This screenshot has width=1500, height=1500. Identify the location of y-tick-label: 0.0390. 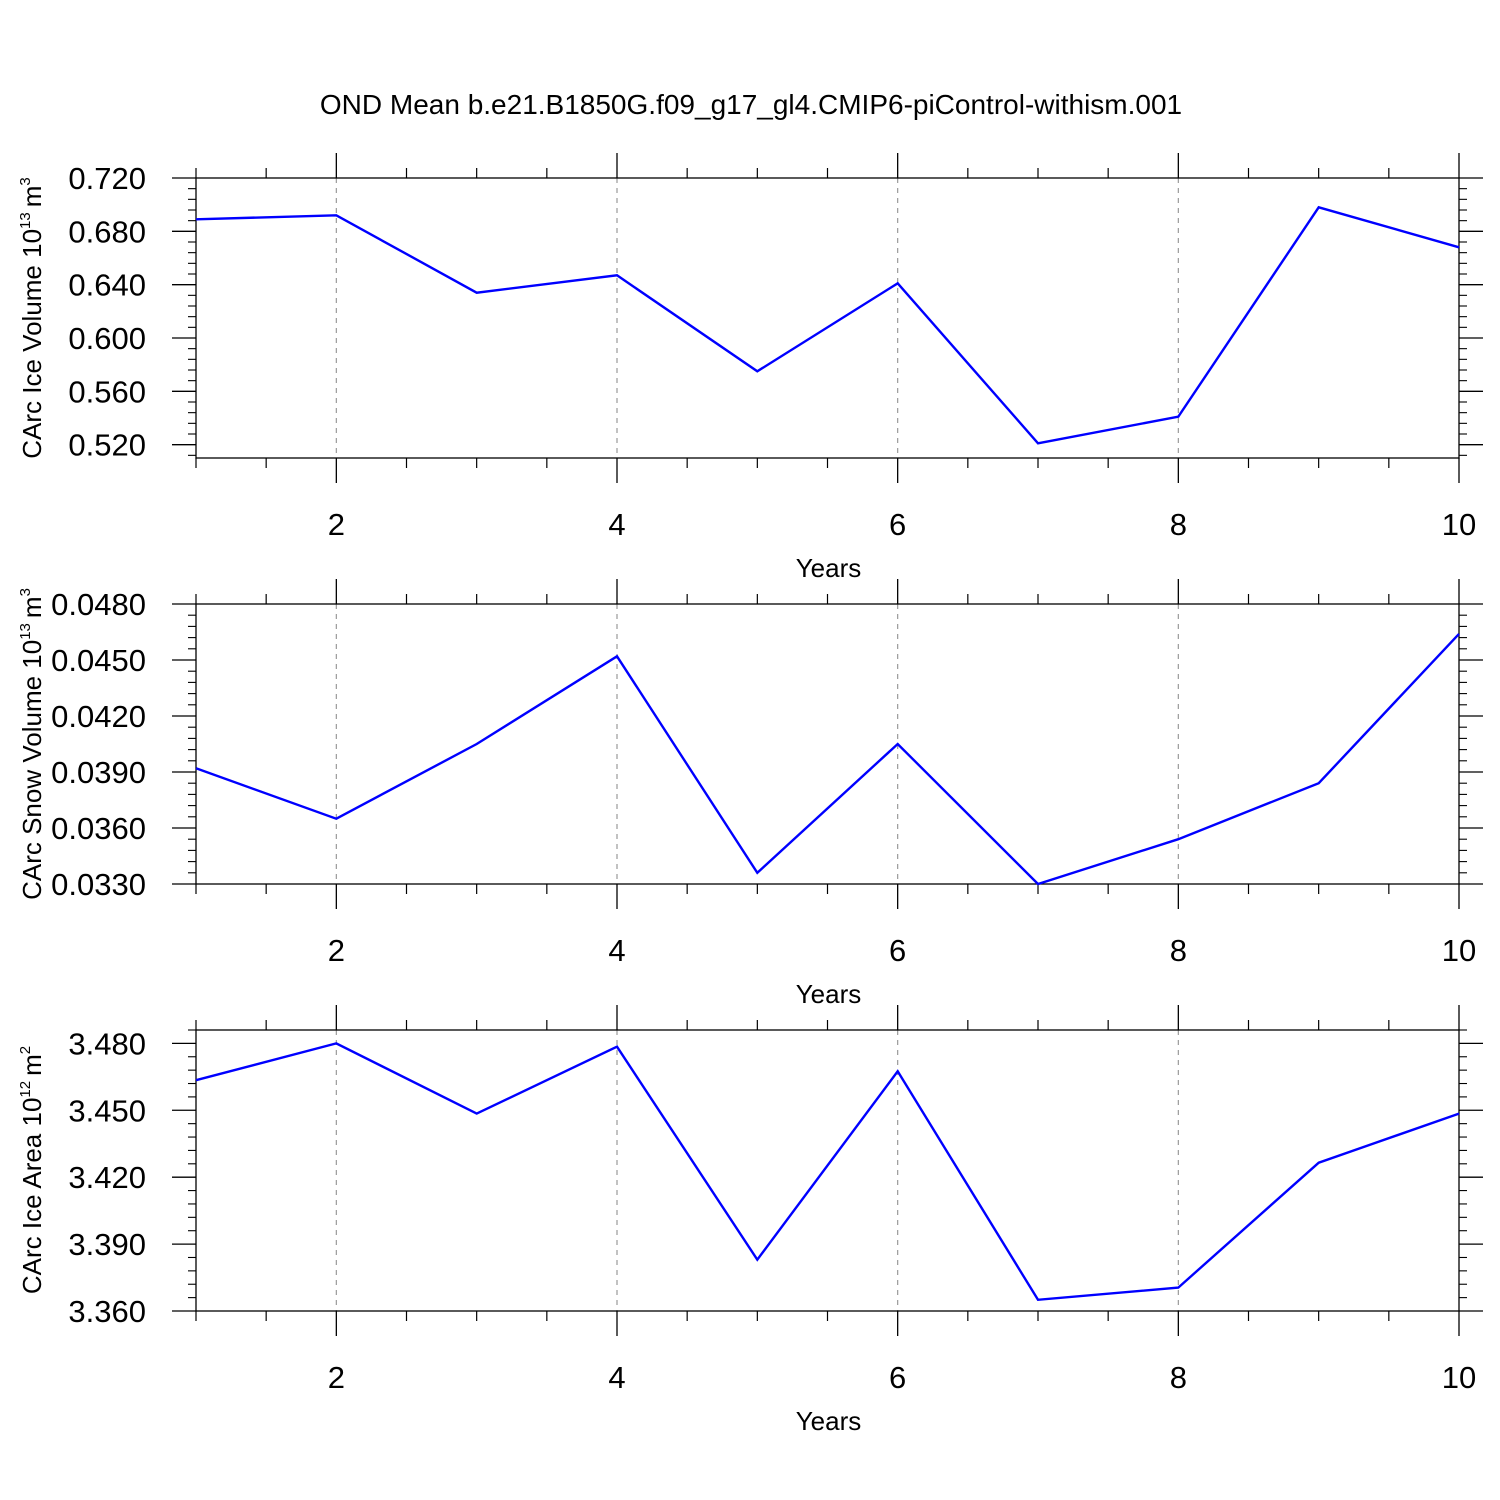
(98, 772).